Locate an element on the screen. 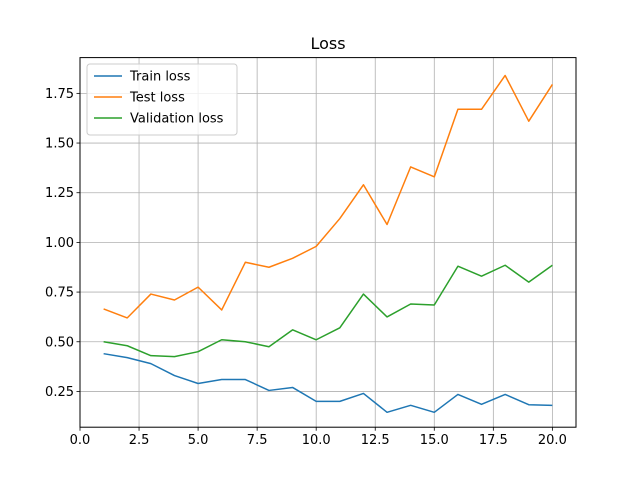  y-axis: 0.25 0.50 0.75 1.00 1.25 1.50 1.75 is located at coordinates (62, 243).